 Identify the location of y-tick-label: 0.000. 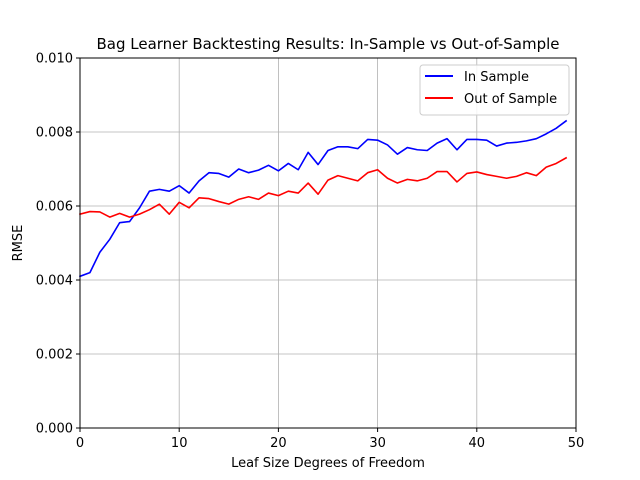
(54, 429).